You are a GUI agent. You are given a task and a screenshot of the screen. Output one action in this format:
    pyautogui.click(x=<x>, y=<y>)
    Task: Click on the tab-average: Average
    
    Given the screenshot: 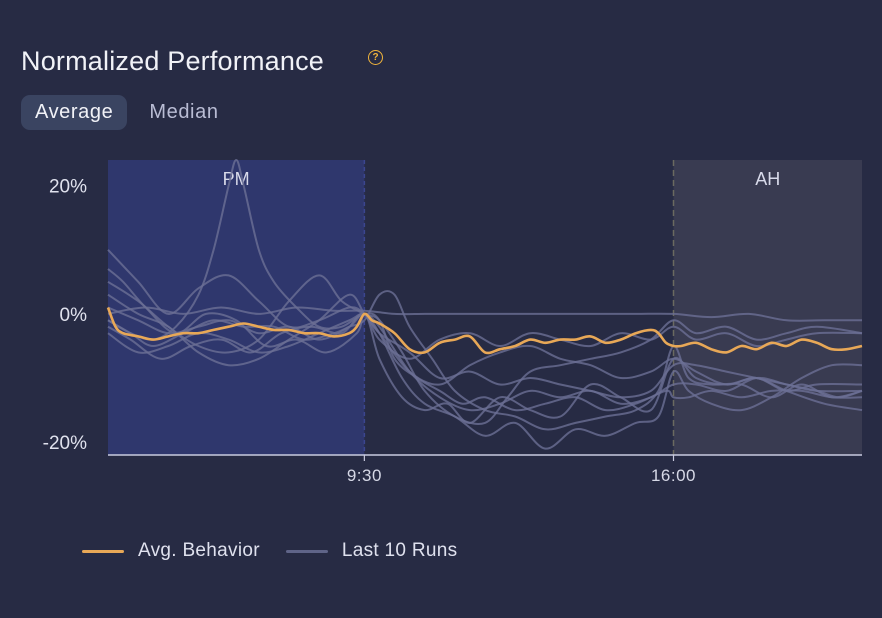 What is the action you would take?
    pyautogui.click(x=74, y=112)
    